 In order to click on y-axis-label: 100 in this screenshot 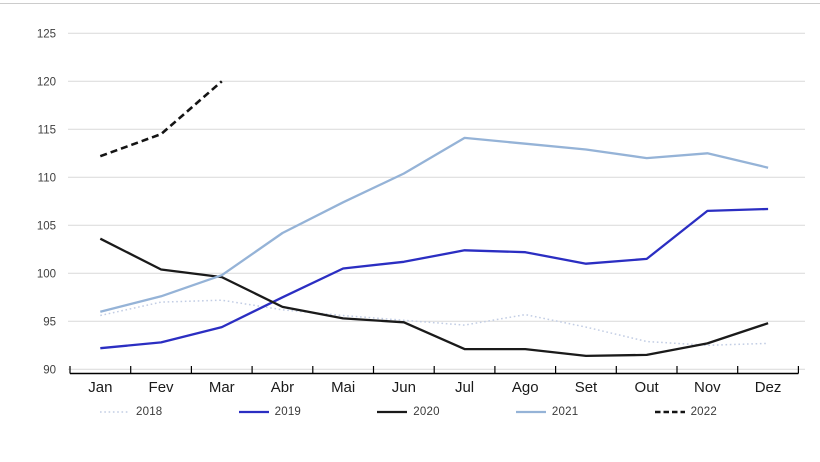, I will do `click(46, 274)`.